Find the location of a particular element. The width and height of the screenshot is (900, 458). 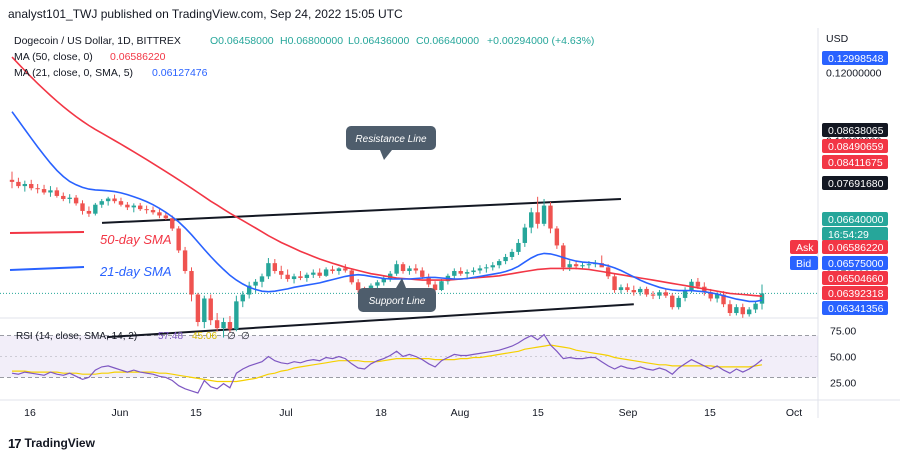

date-tick-label: Jun is located at coordinates (120, 413).